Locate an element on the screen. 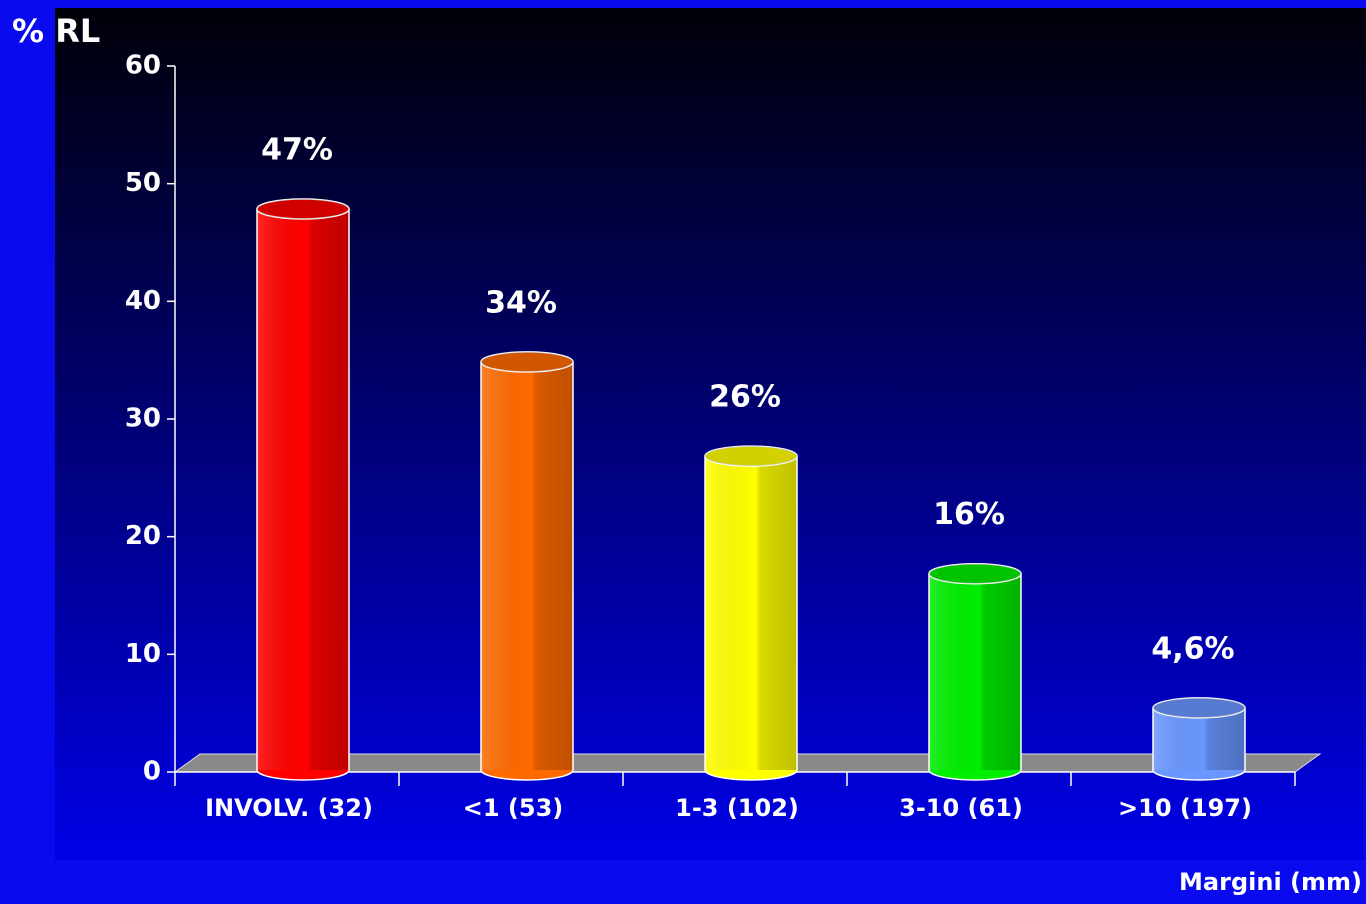 The image size is (1366, 904). y-tick-label: 40 is located at coordinates (143, 301).